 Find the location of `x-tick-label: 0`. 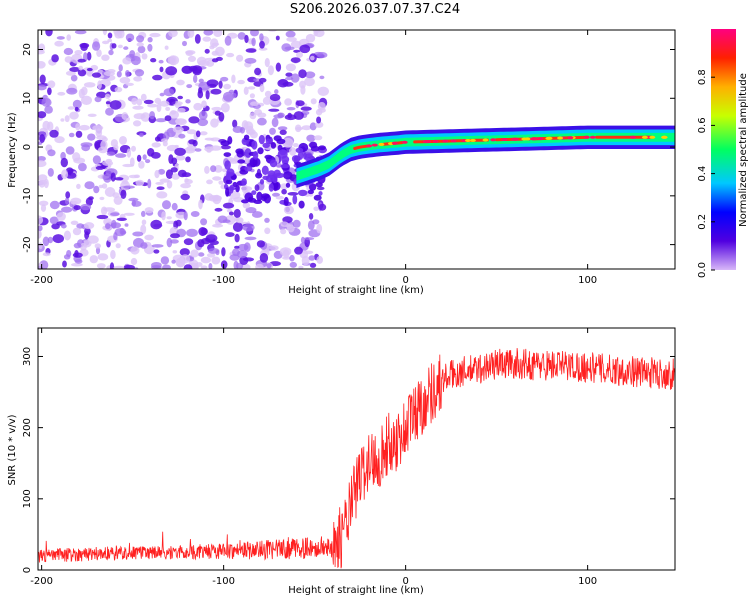

x-tick-label: 0 is located at coordinates (405, 280).